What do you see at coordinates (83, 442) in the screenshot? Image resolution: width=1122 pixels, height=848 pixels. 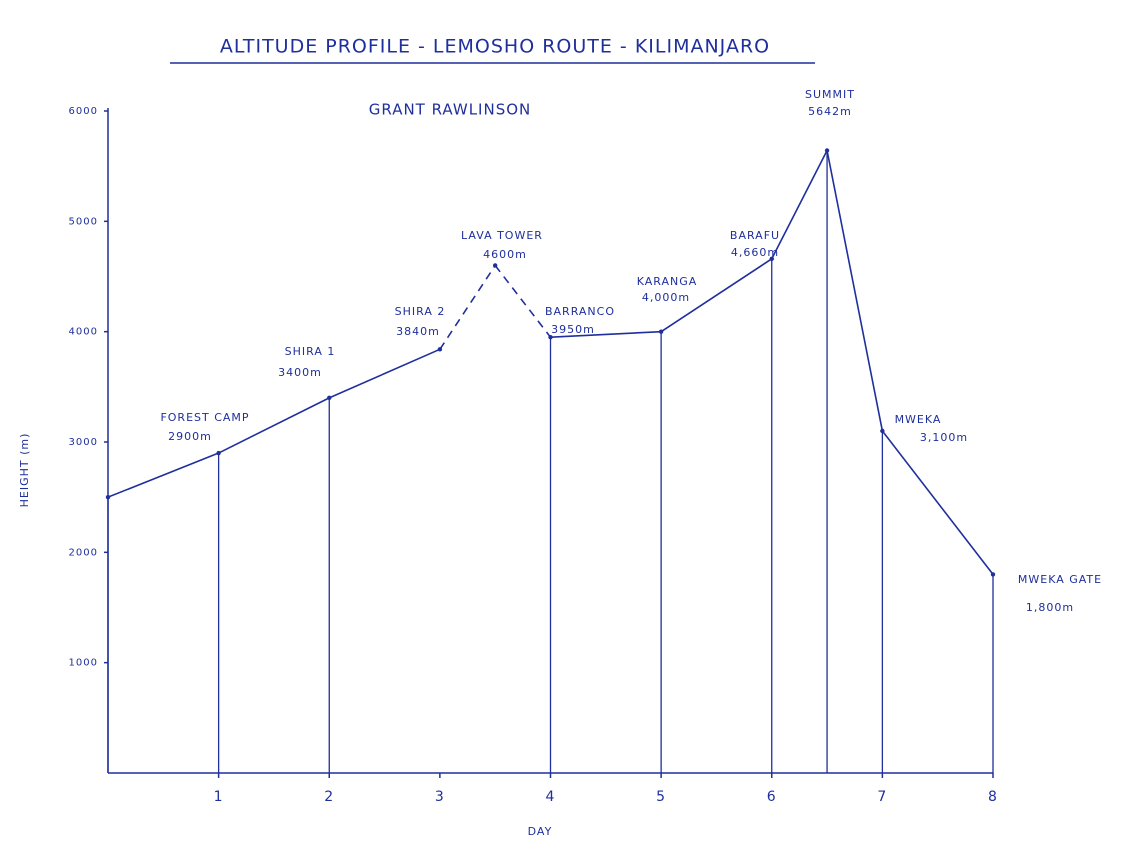 I see `y-tick-label: 3000` at bounding box center [83, 442].